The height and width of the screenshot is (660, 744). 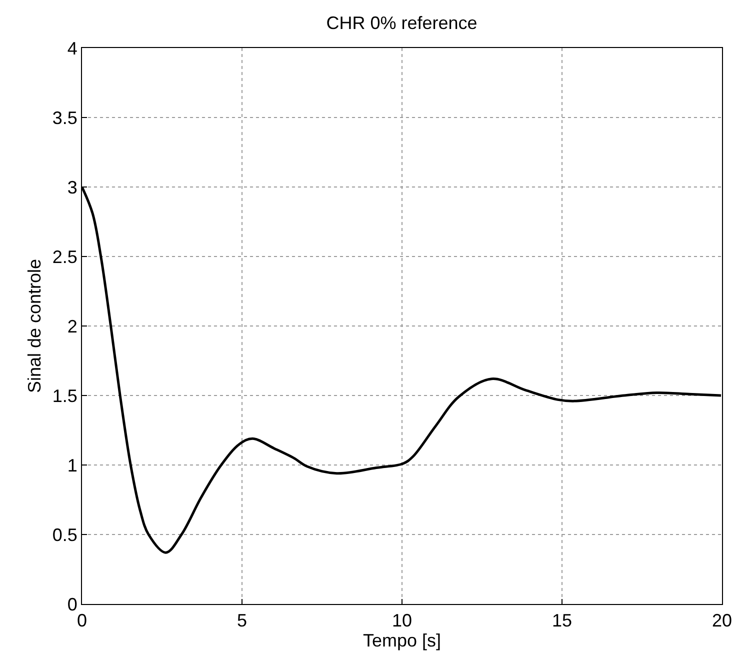 What do you see at coordinates (402, 620) in the screenshot?
I see `x-tick-label: 10` at bounding box center [402, 620].